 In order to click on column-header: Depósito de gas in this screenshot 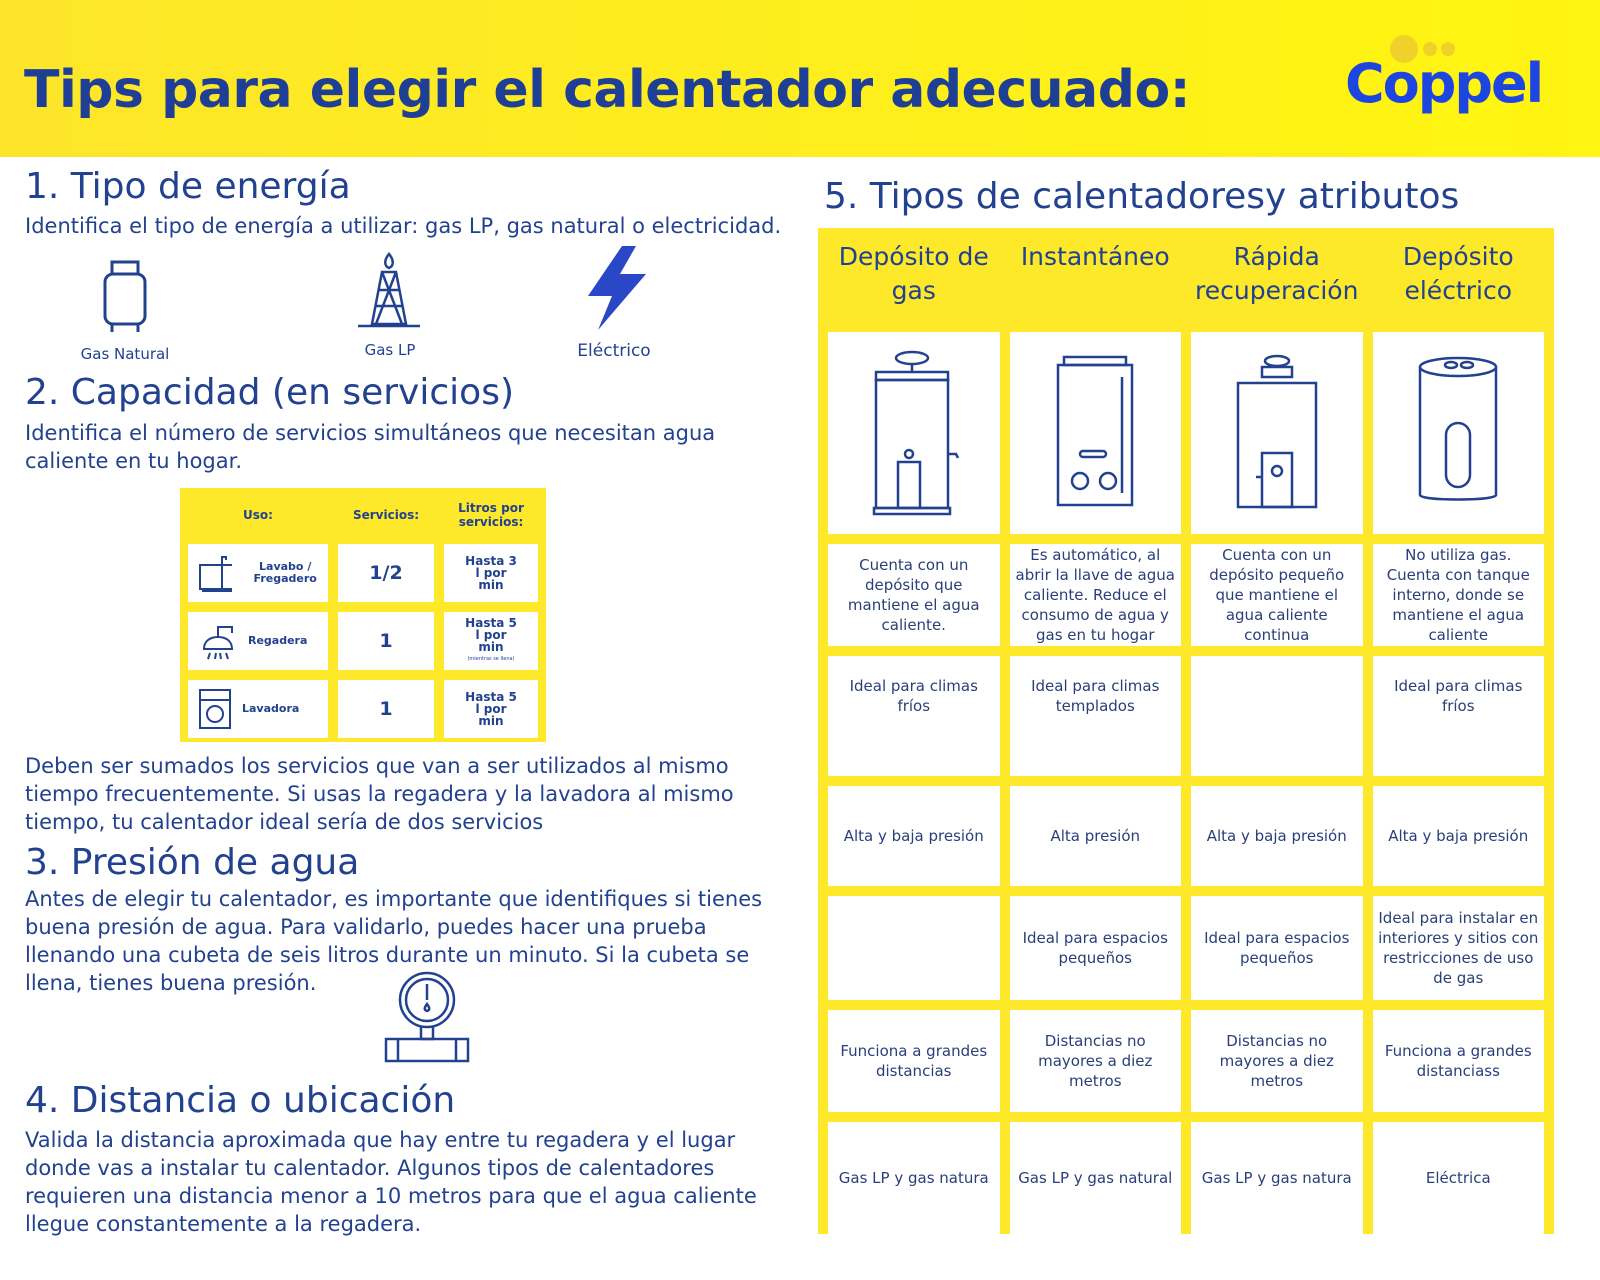, I will do `click(913, 273)`.